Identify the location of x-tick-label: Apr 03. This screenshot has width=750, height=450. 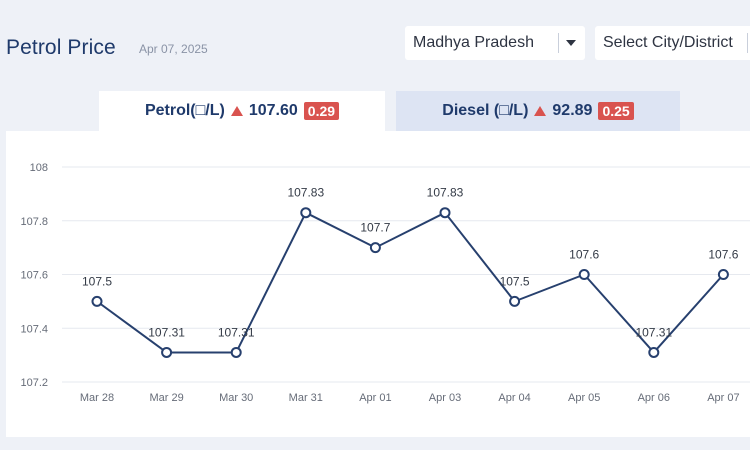
(445, 398).